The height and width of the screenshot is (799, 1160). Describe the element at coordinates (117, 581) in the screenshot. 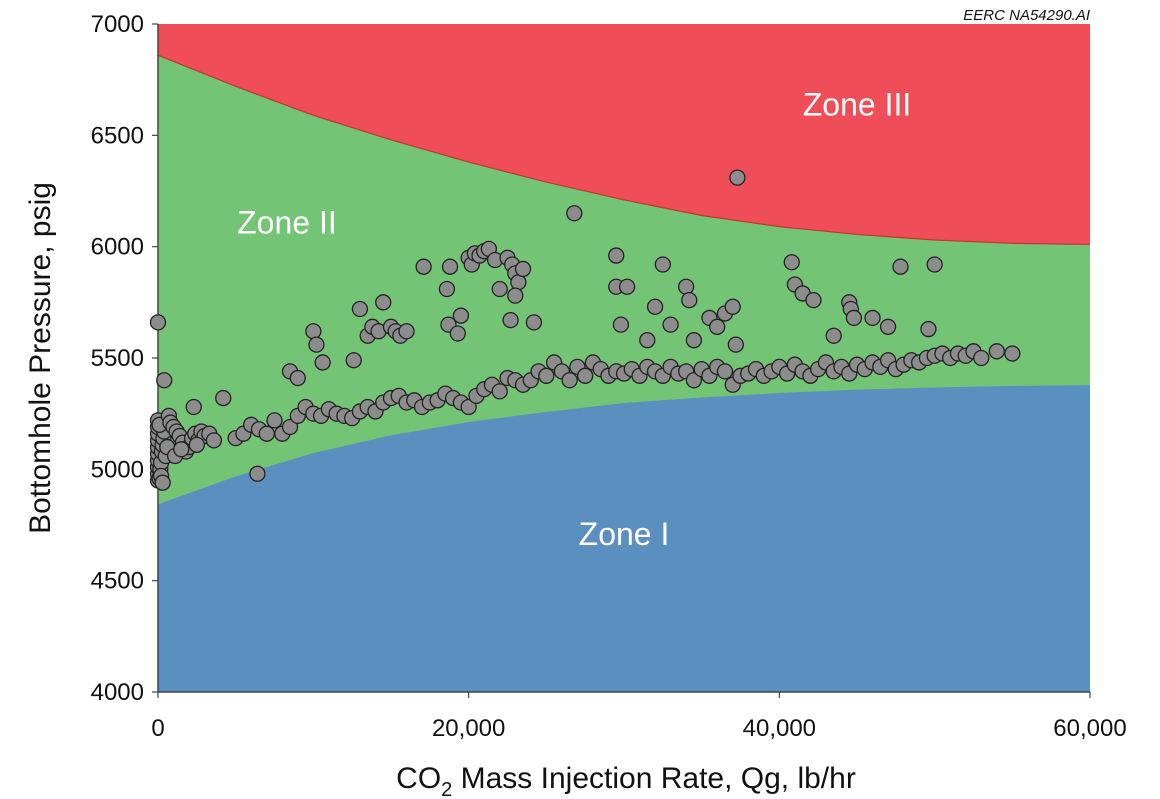

I see `y-tick-label: 4500` at that location.